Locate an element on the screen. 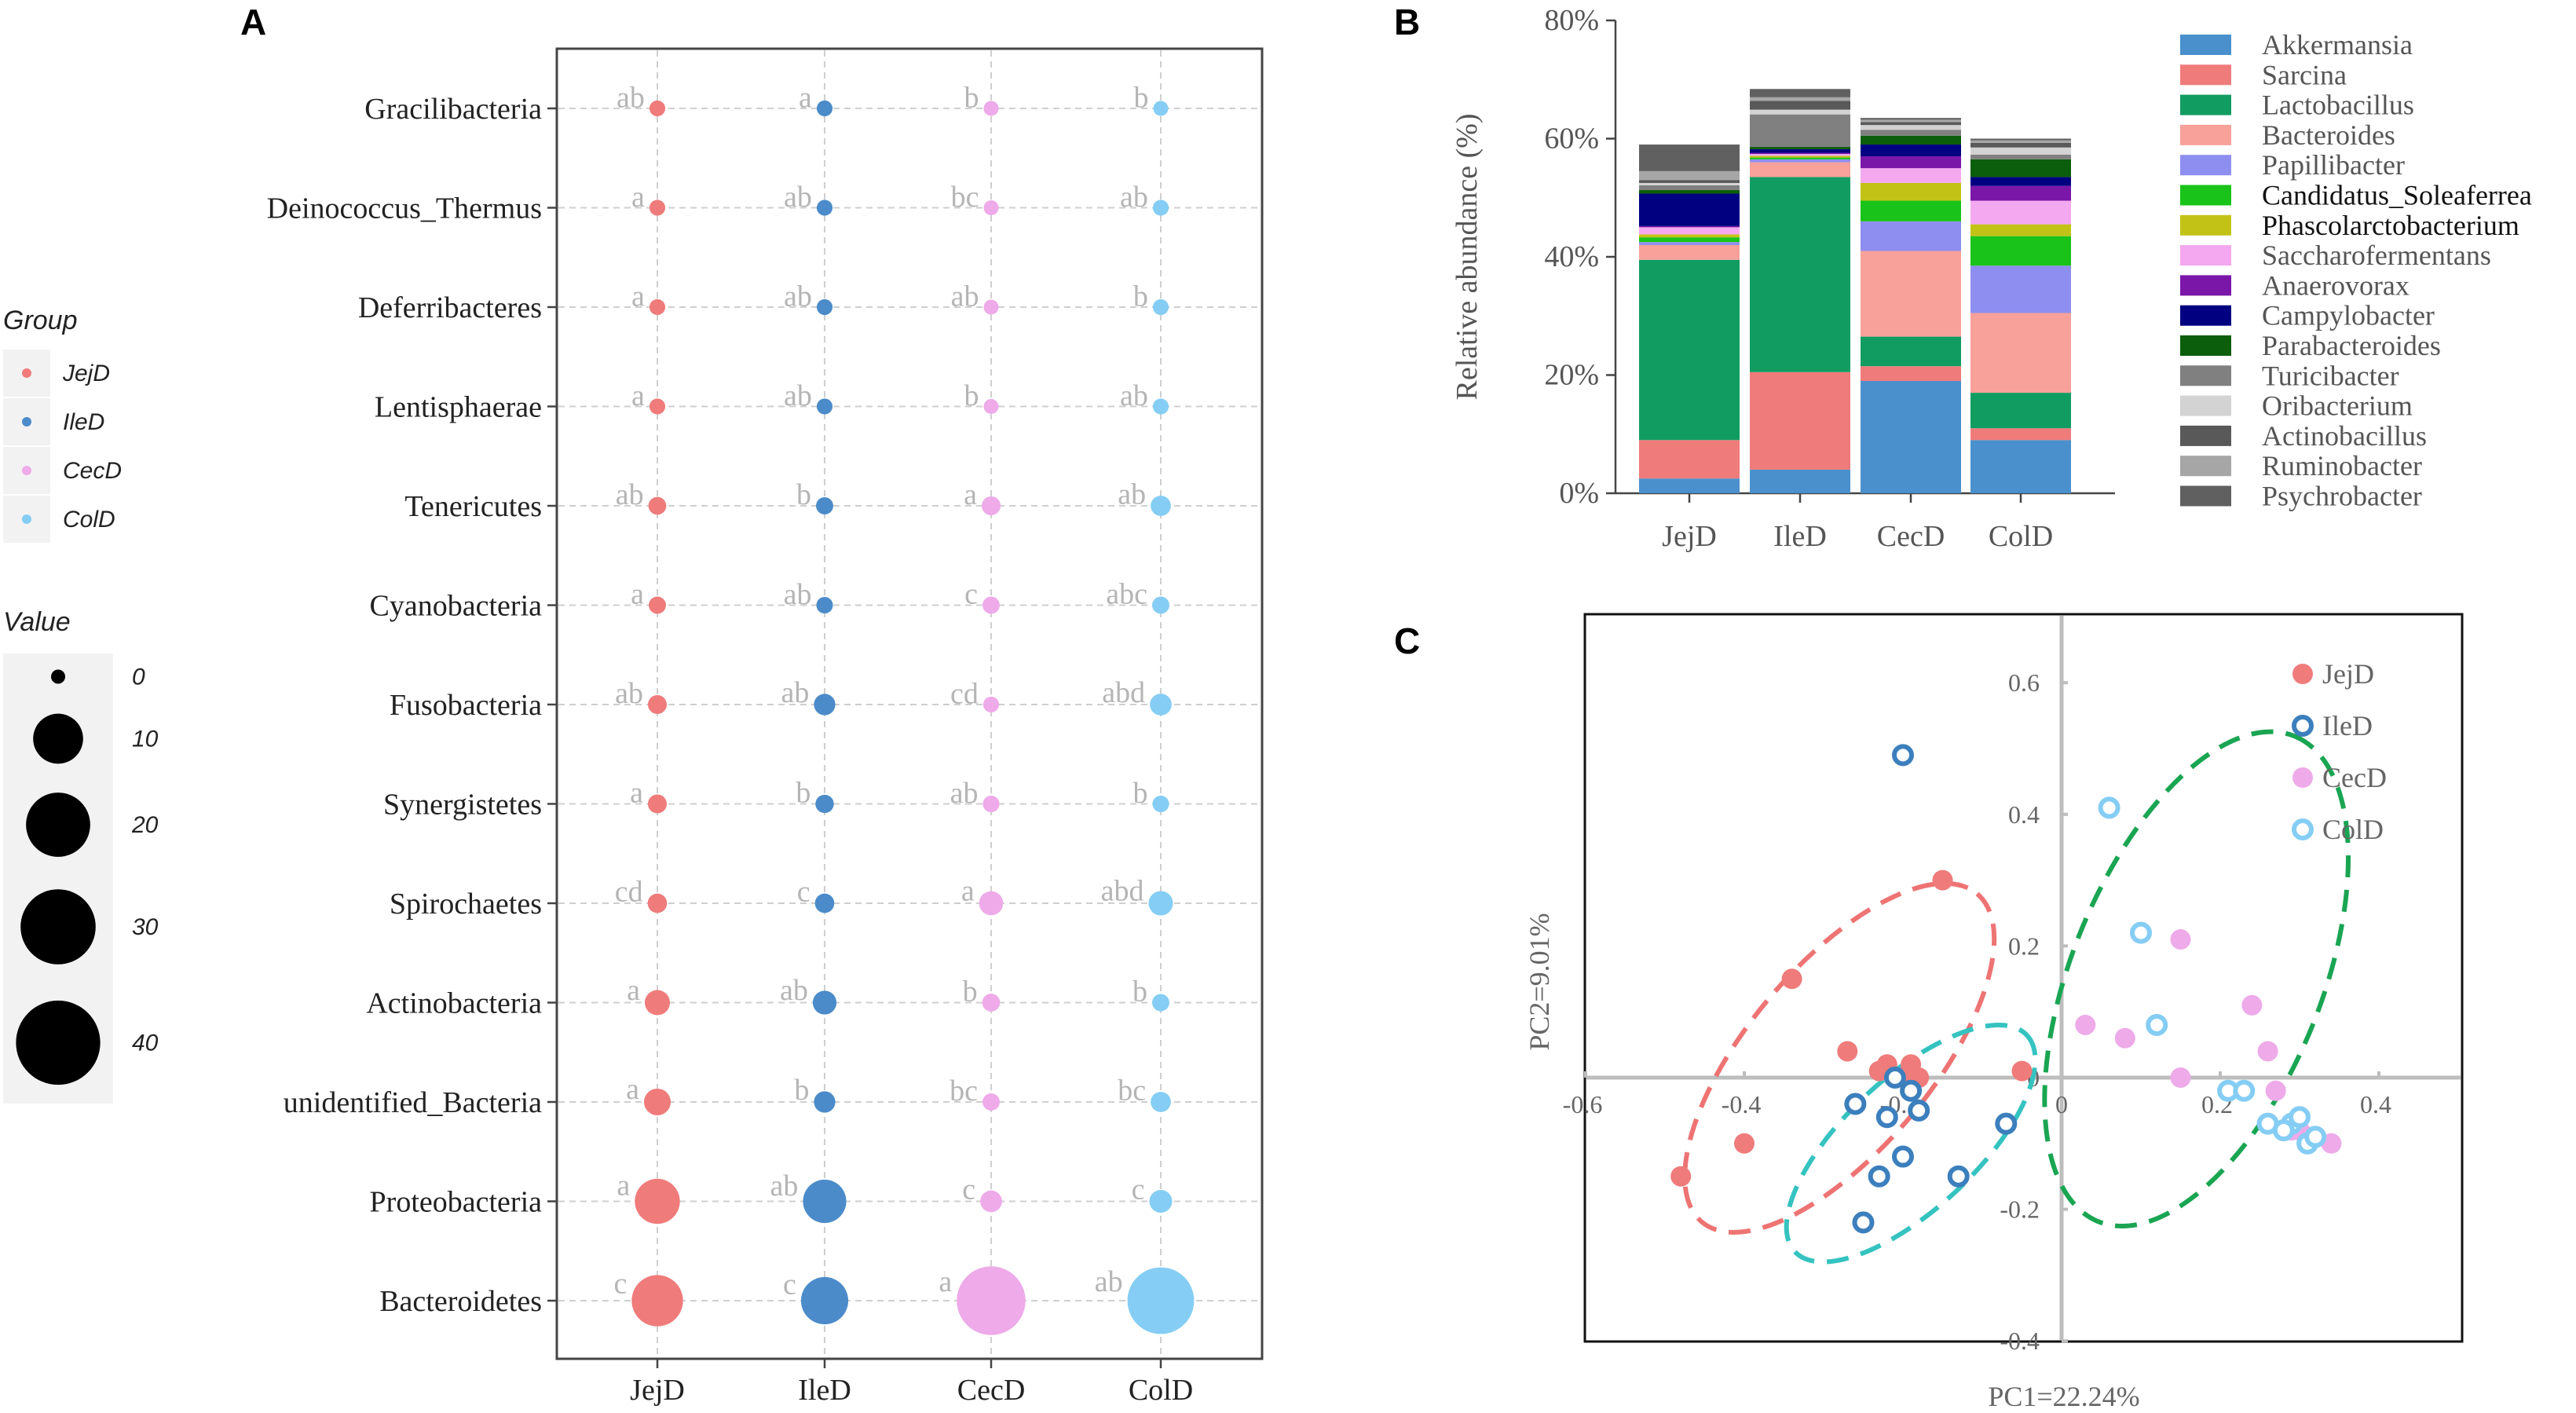 This screenshot has width=2576, height=1413. pca-legend-marker-cecd is located at coordinates (2303, 777).